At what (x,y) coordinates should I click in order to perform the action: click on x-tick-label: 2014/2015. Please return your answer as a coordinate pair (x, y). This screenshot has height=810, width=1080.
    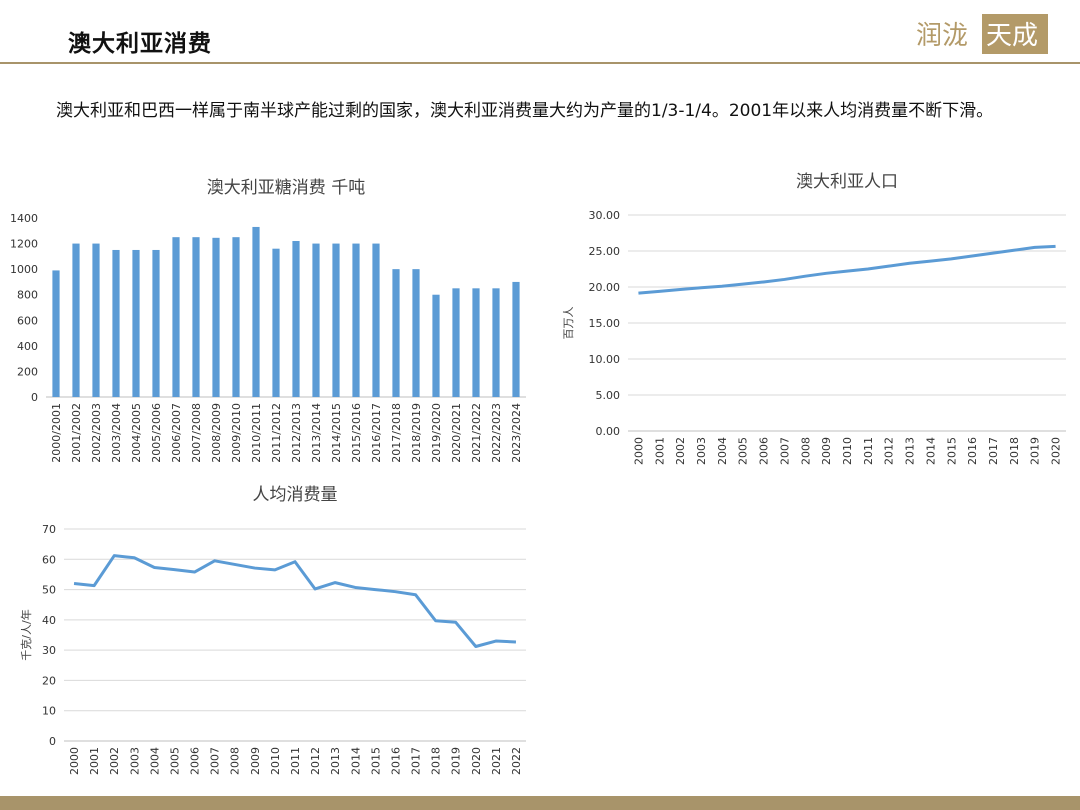
    Looking at the image, I should click on (336, 433).